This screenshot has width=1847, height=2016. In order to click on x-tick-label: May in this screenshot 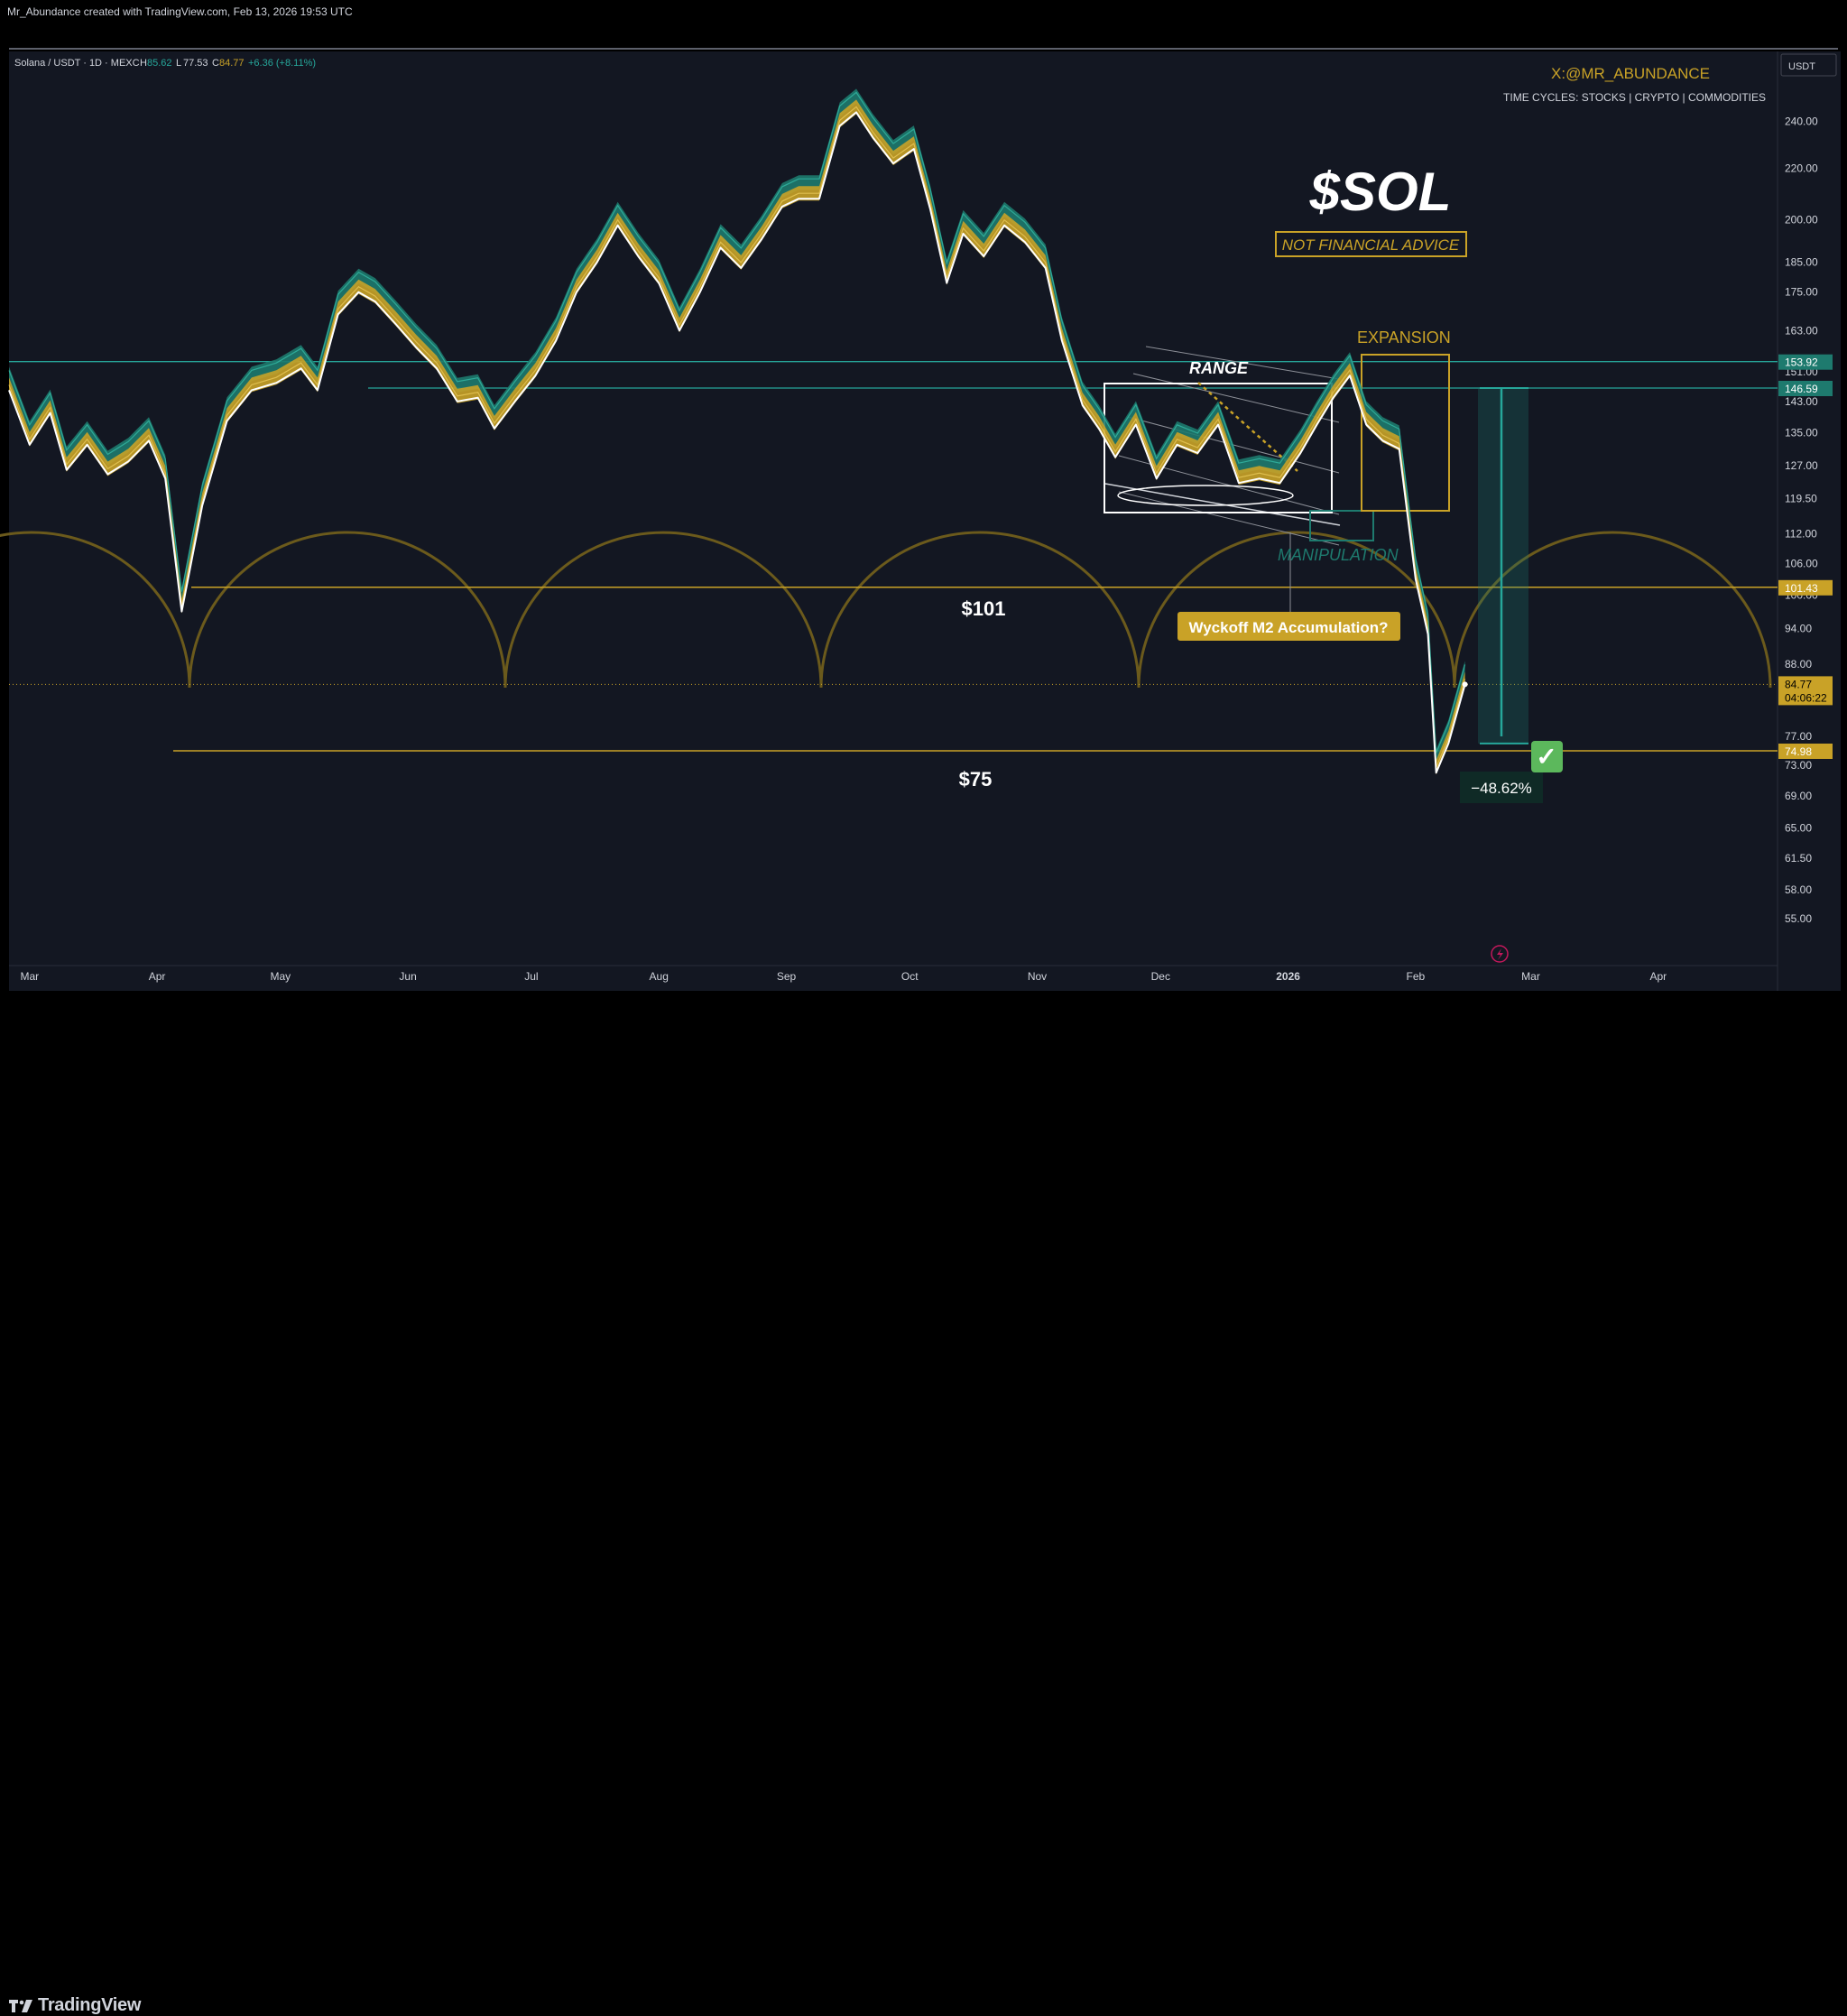, I will do `click(280, 976)`.